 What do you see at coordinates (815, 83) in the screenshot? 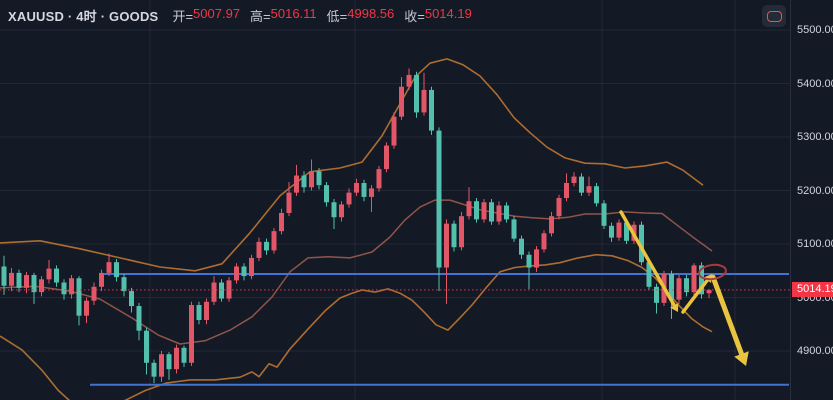
I see `price-axis-tick: 5400.00` at bounding box center [815, 83].